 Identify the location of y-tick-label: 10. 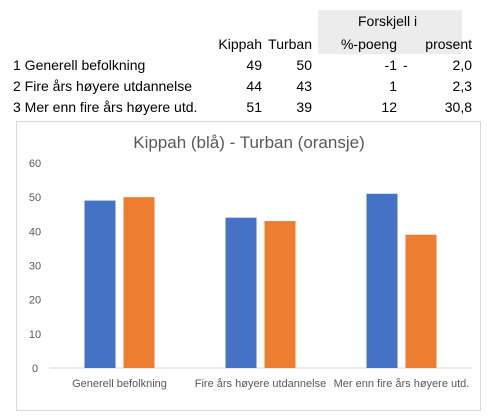
(35, 335).